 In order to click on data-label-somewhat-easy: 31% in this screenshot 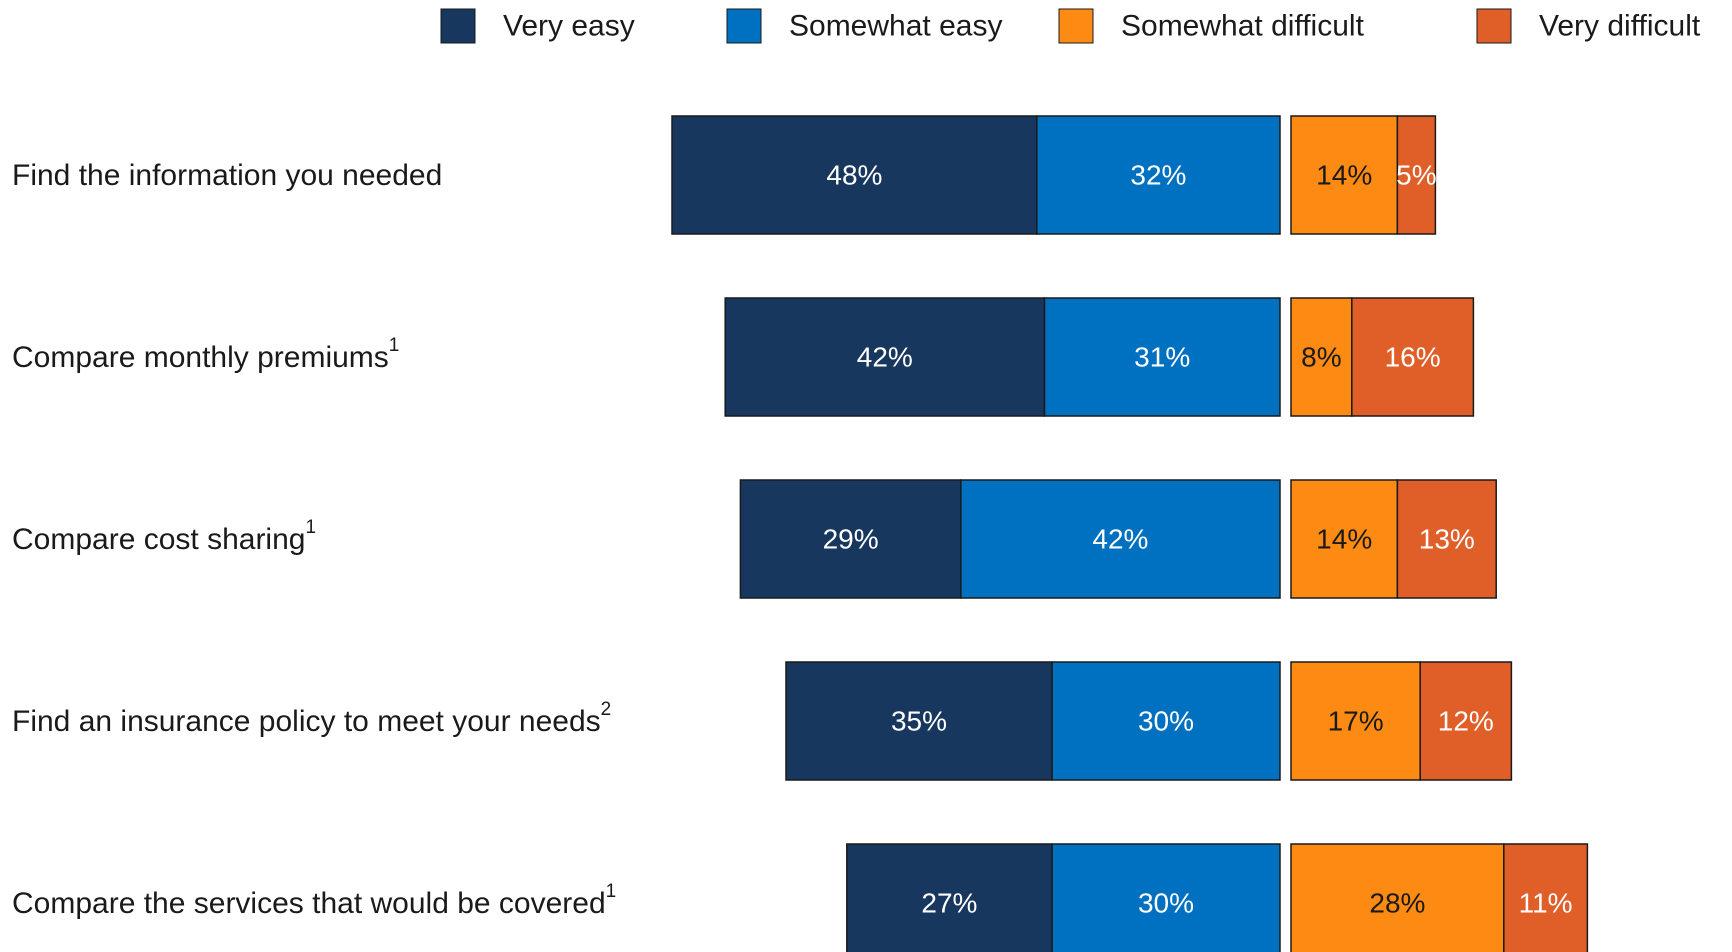, I will do `click(1162, 357)`.